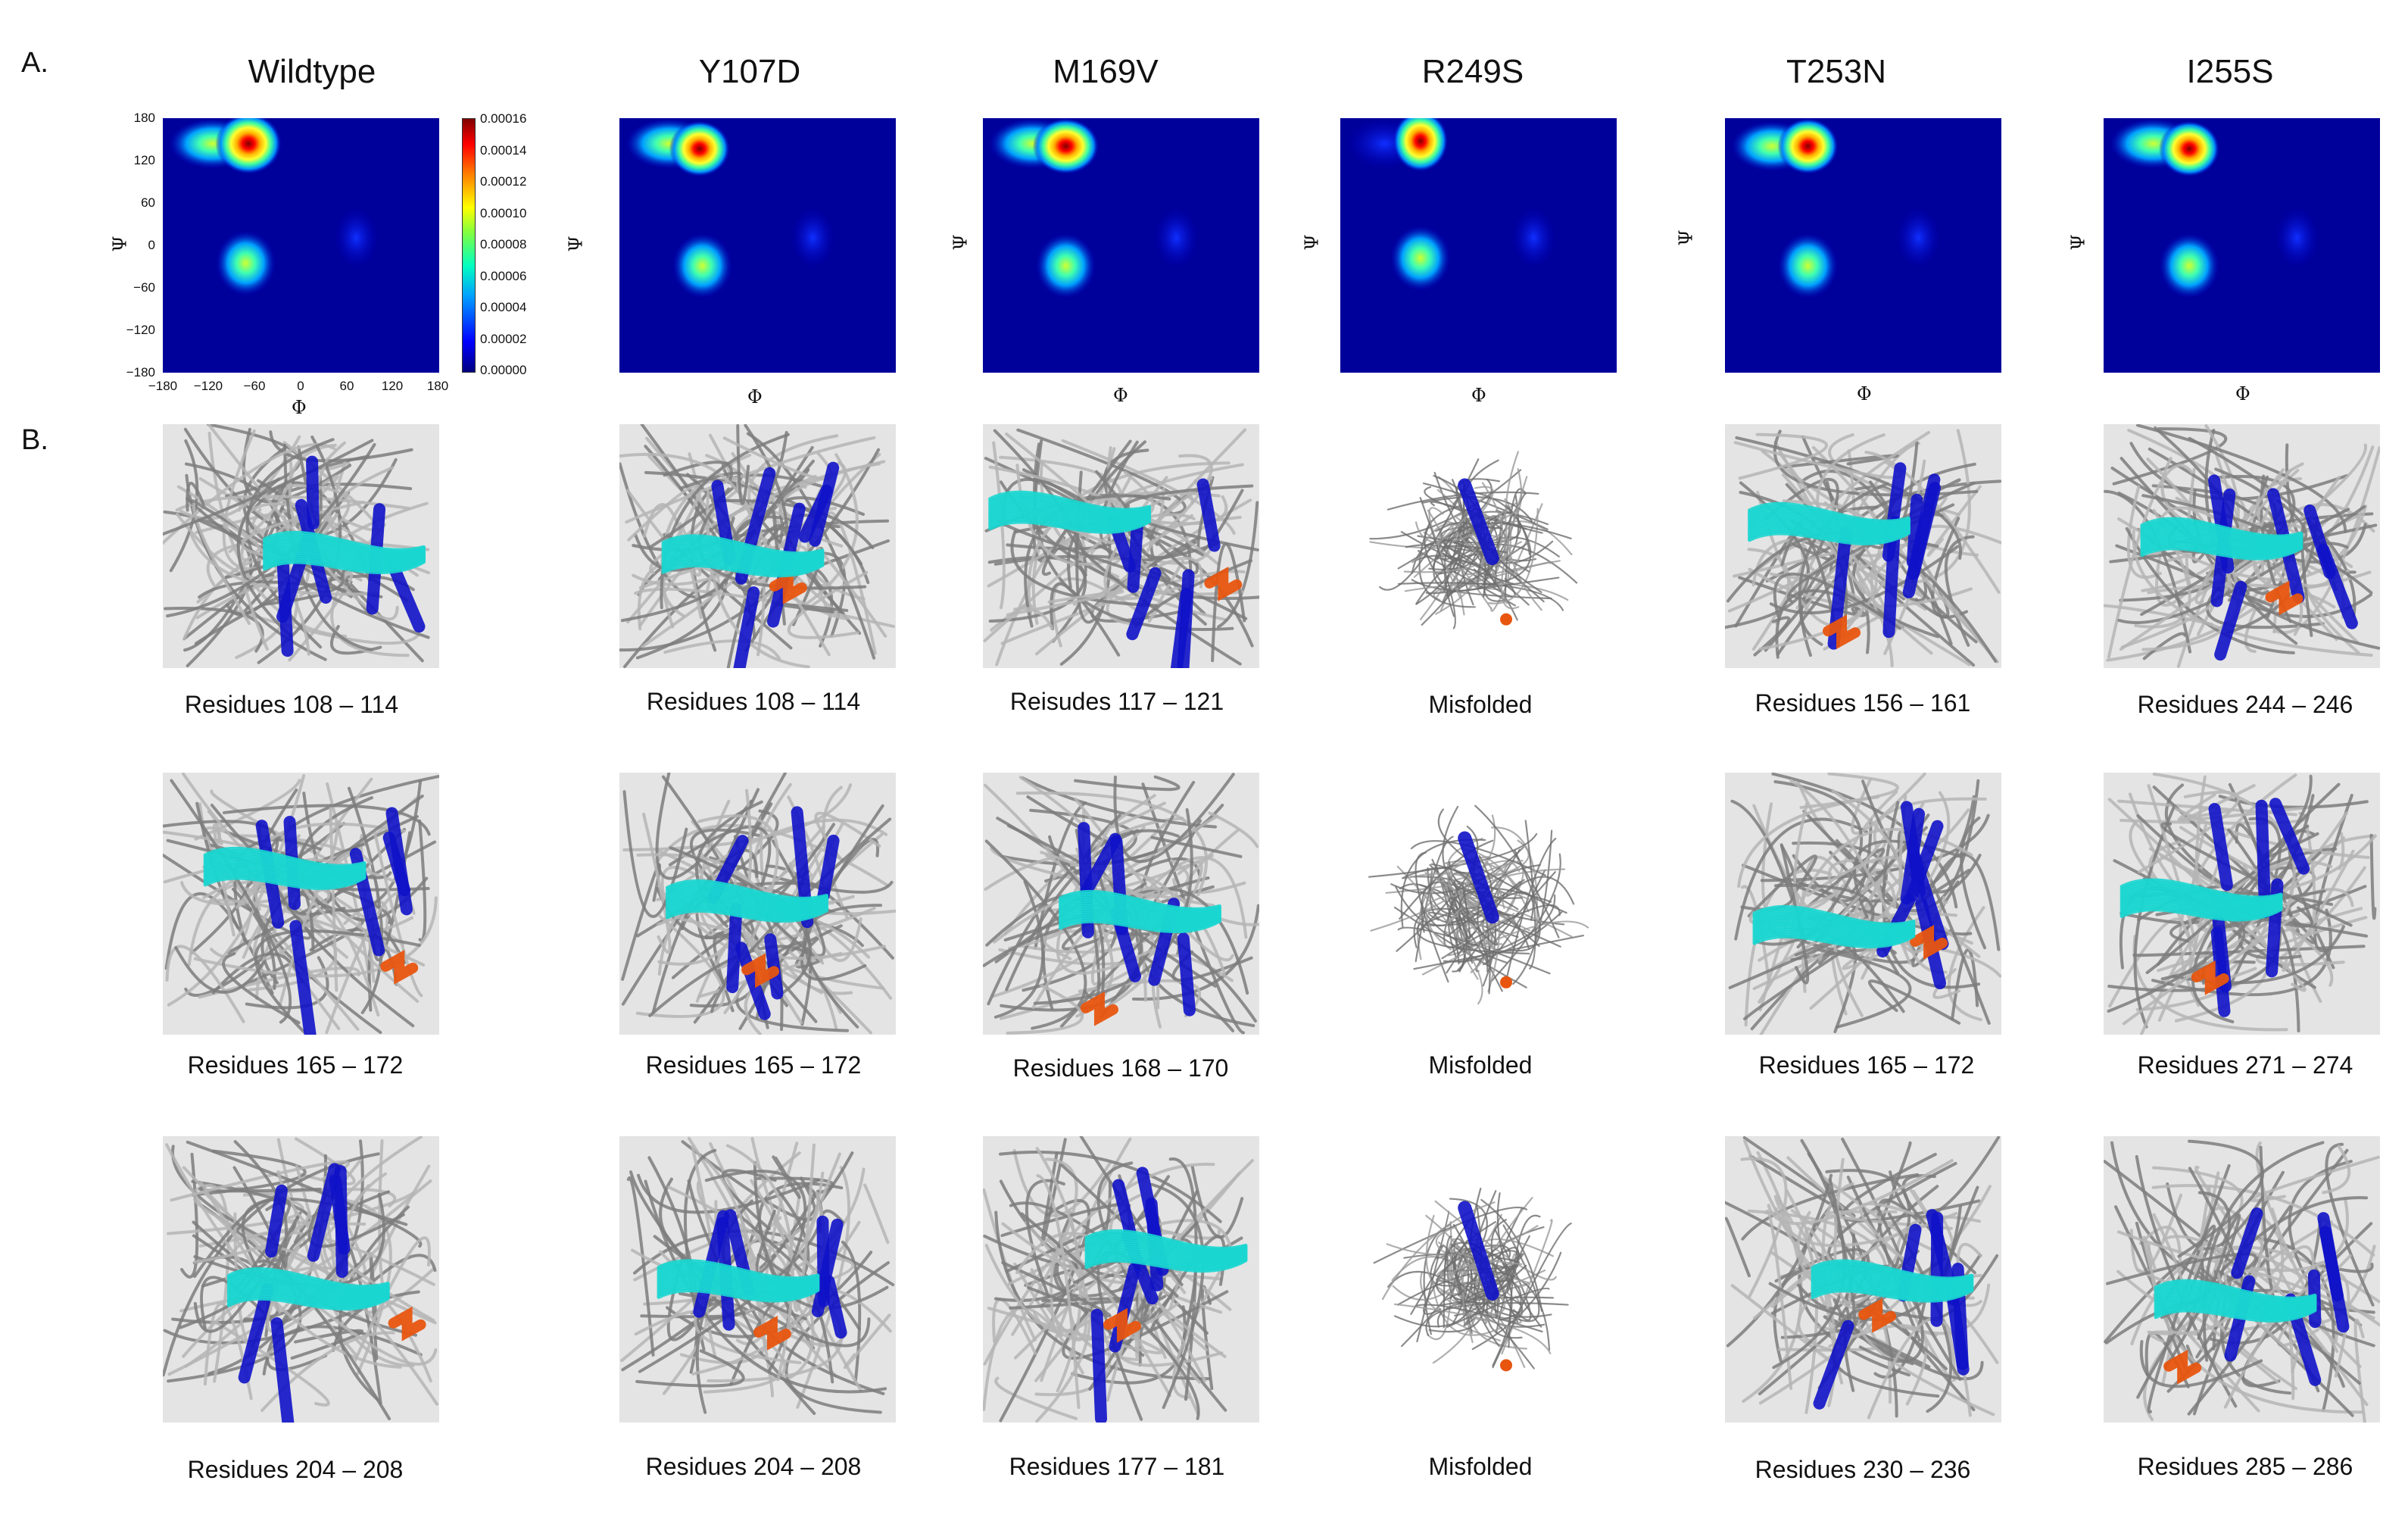  What do you see at coordinates (254, 386) in the screenshot?
I see `x-tick: −60` at bounding box center [254, 386].